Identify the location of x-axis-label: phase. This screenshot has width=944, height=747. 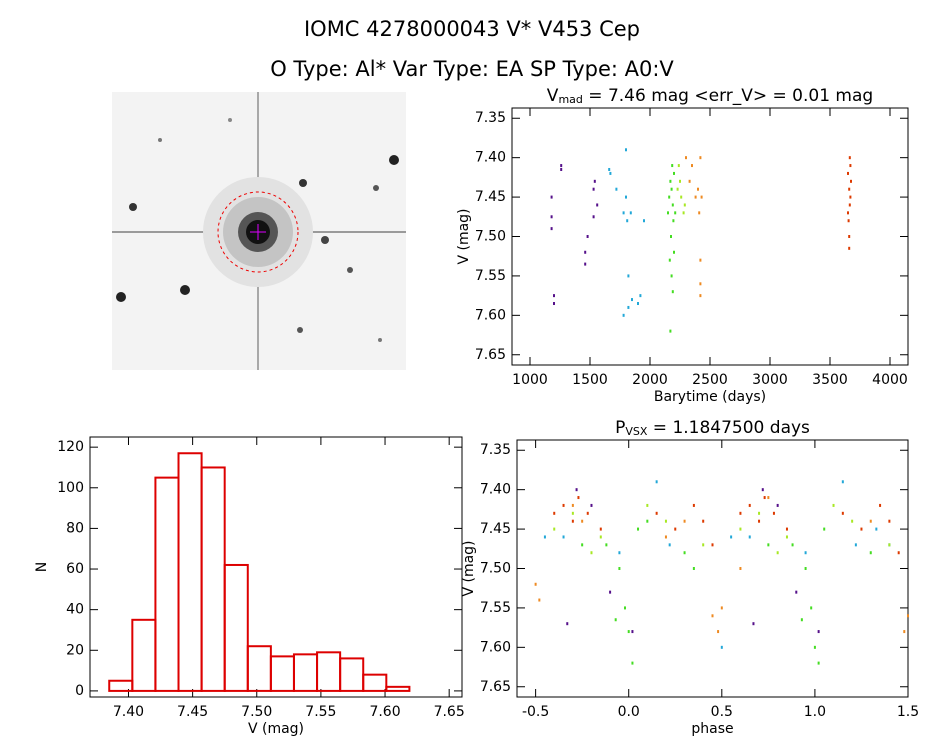
(712, 729).